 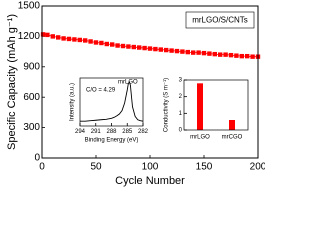 I want to click on x-tick-label: 100, so click(x=150, y=167).